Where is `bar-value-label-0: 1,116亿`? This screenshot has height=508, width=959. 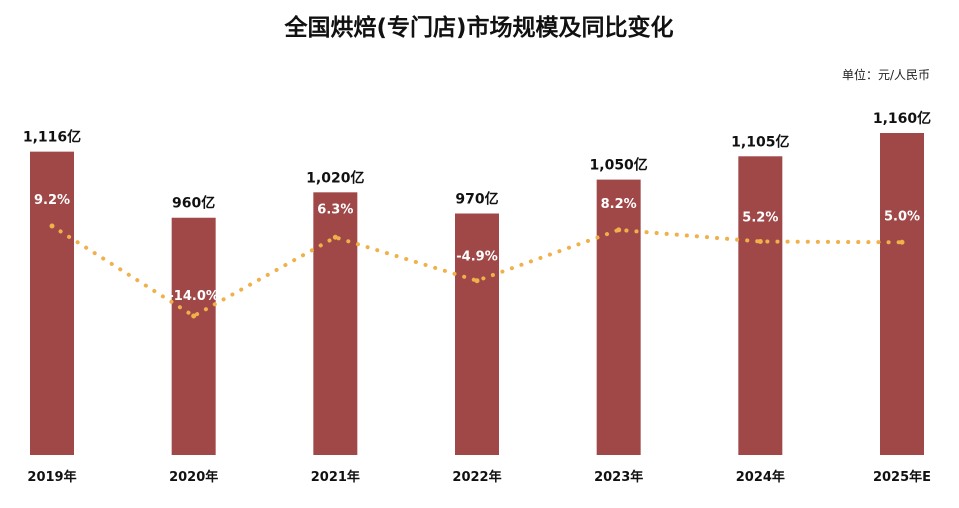
bar-value-label-0: 1,116亿 is located at coordinates (52, 137).